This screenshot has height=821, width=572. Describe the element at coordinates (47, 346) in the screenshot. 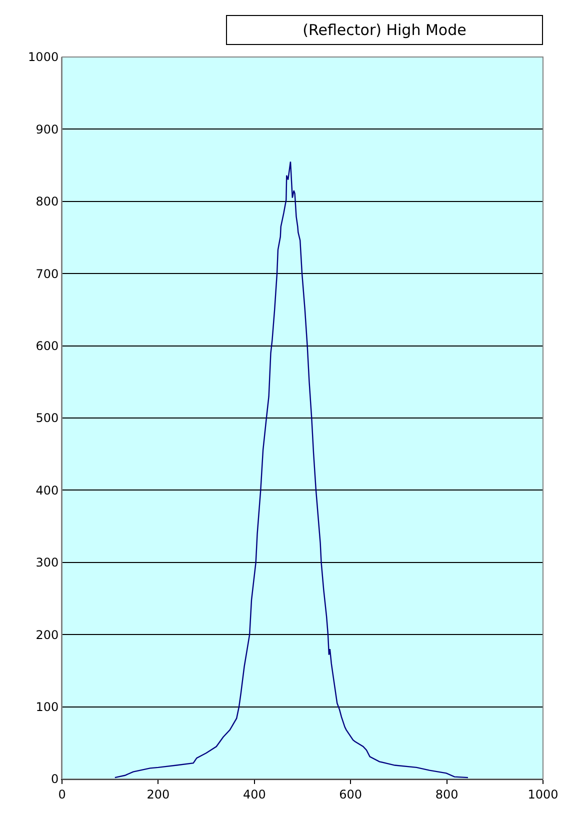

I see `y-tick-label: 600` at that location.